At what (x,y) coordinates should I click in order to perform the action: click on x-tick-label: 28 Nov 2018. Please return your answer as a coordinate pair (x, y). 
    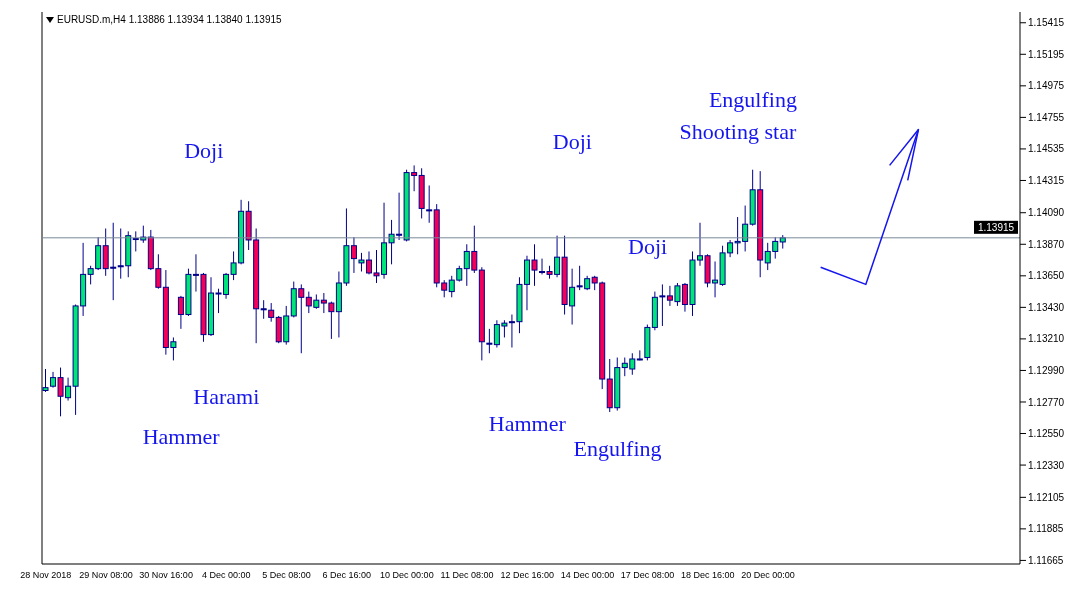
    Looking at the image, I should click on (46, 575).